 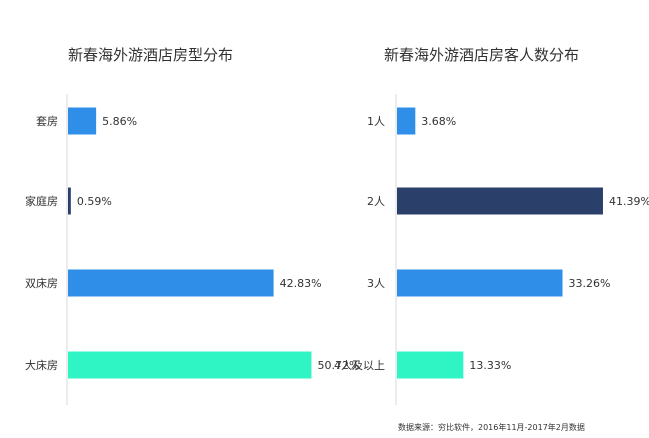 What do you see at coordinates (376, 121) in the screenshot?
I see `category-label: 1人` at bounding box center [376, 121].